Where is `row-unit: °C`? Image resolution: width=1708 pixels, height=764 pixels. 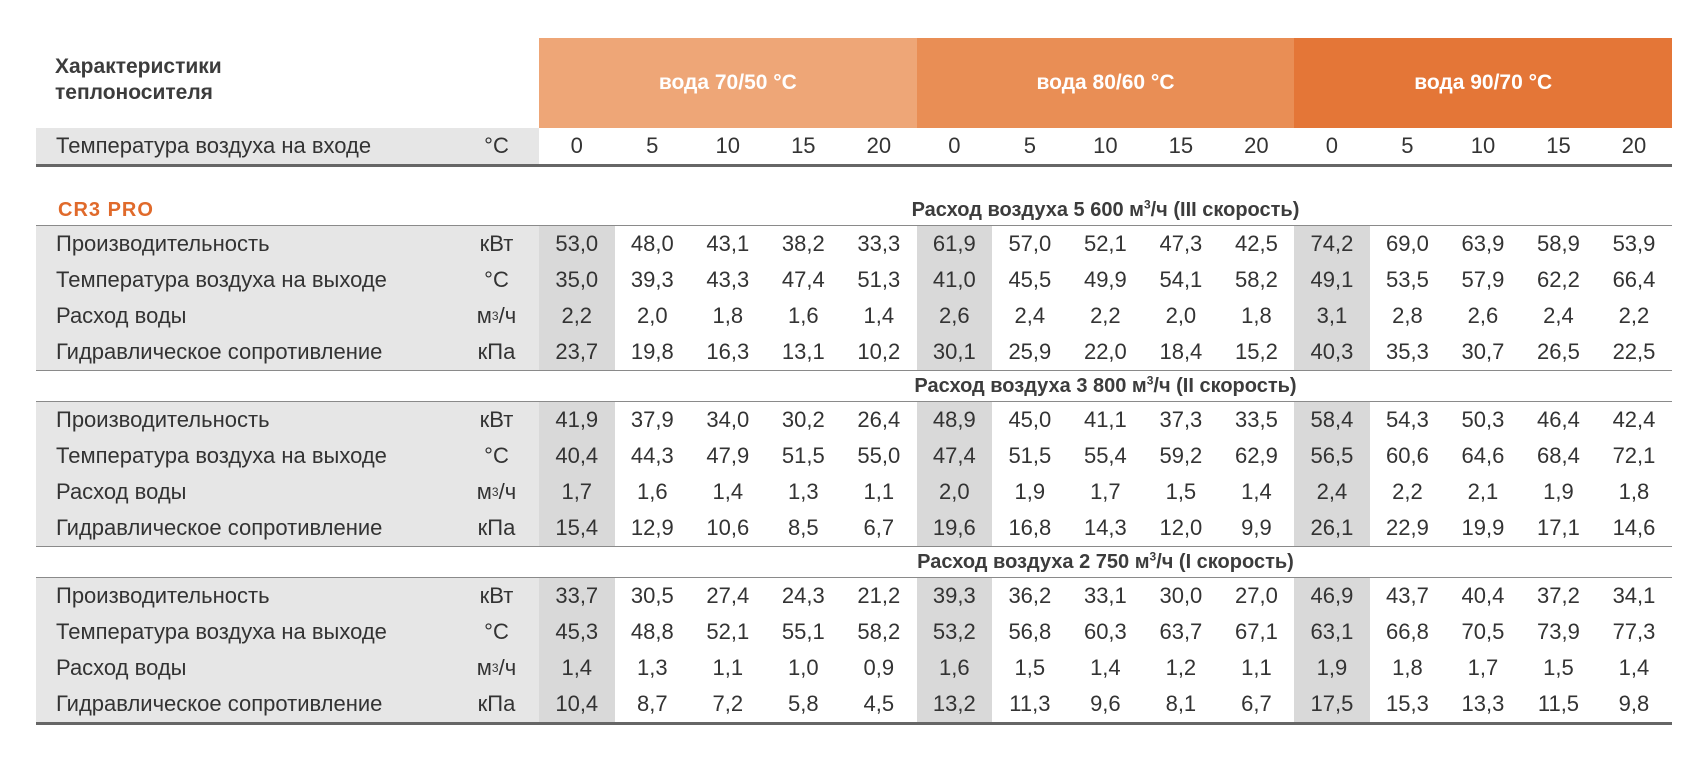 row-unit: °C is located at coordinates (496, 456).